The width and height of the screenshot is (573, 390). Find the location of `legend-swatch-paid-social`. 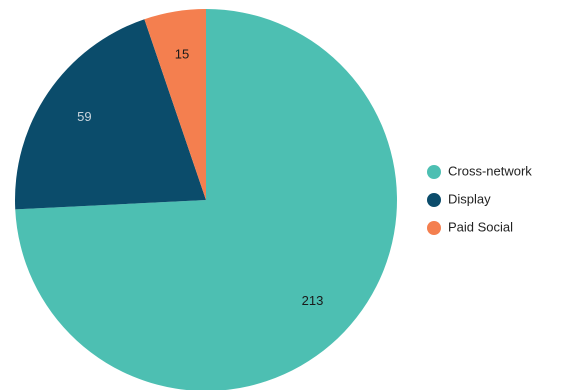

legend-swatch-paid-social is located at coordinates (434, 228).